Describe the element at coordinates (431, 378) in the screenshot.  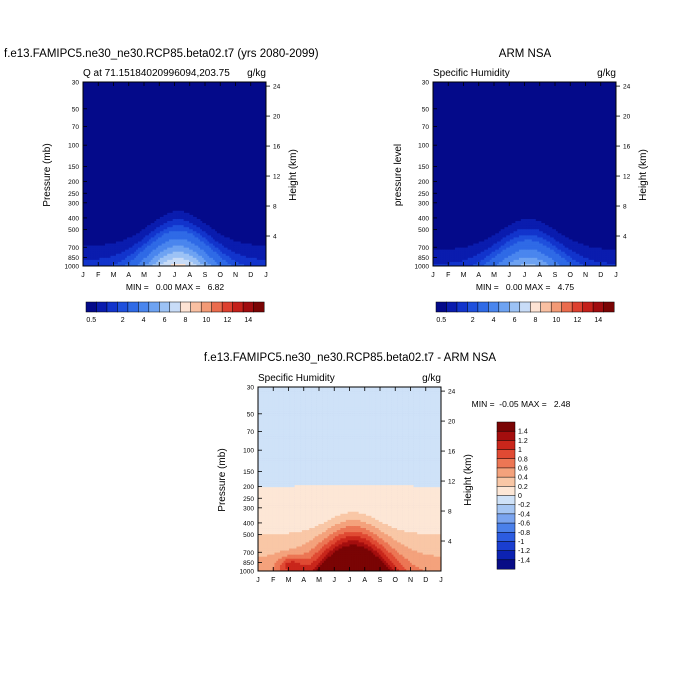
I see `panel-diff-right-subtitle: g/kg` at that location.